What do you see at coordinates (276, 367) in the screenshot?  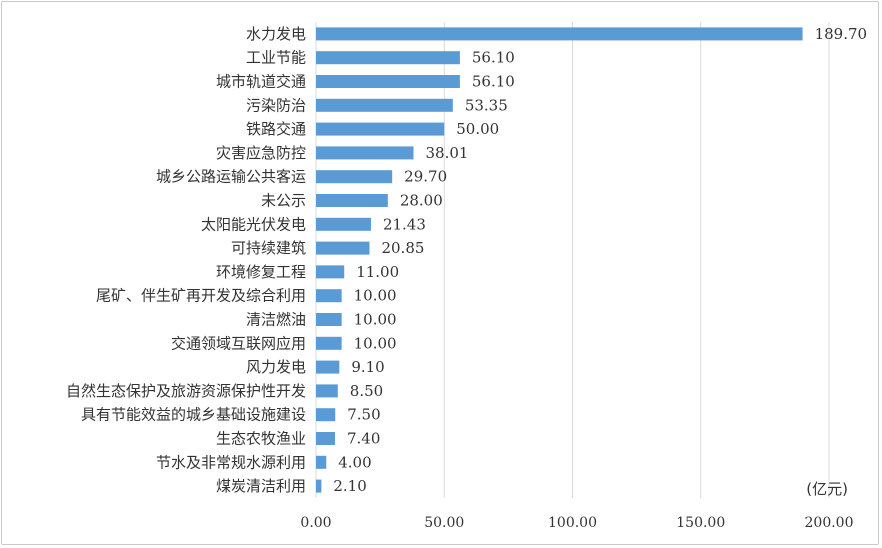 I see `category-label: 风力发电` at bounding box center [276, 367].